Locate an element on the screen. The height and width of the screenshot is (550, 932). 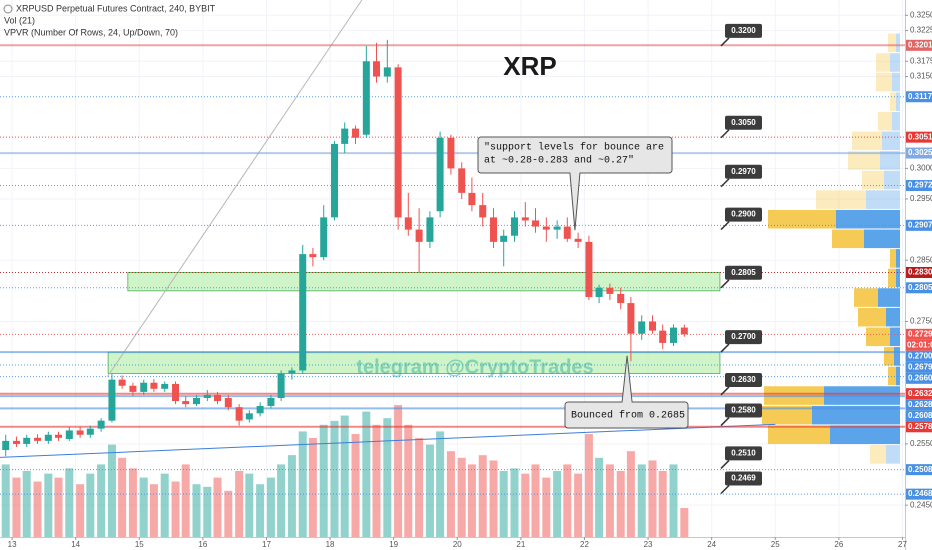
x-tick-label: 24 is located at coordinates (711, 544).